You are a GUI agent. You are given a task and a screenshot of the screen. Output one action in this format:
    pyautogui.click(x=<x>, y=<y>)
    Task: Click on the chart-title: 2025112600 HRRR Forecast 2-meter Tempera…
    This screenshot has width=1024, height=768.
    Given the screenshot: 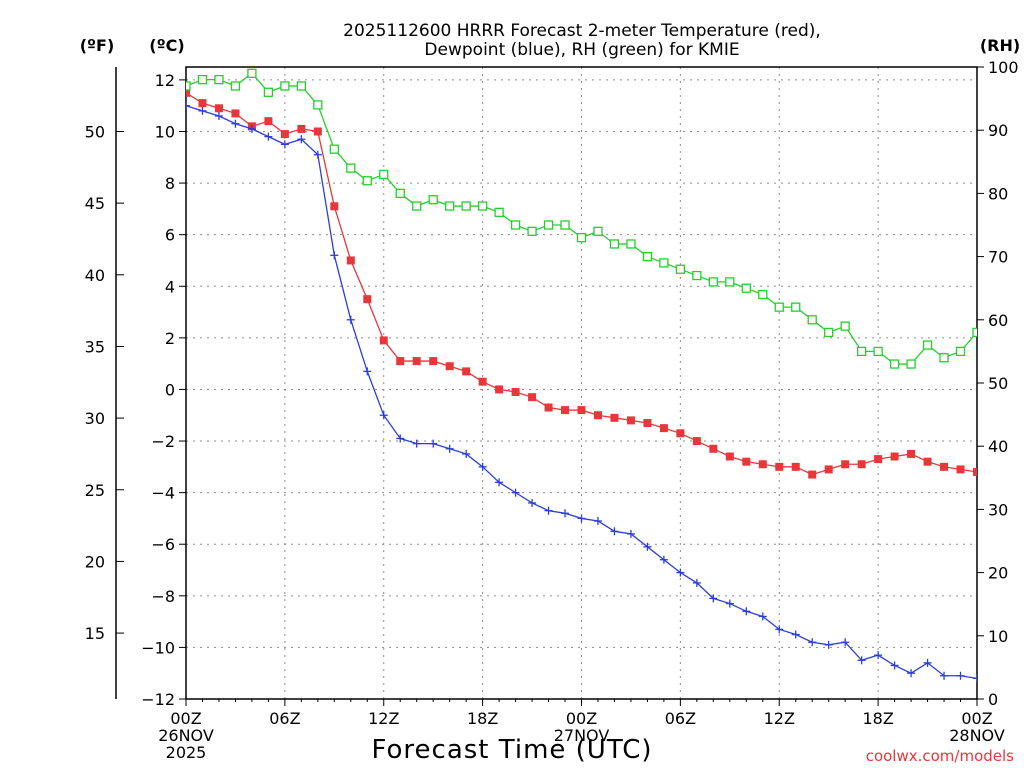 What is the action you would take?
    pyautogui.click(x=582, y=31)
    